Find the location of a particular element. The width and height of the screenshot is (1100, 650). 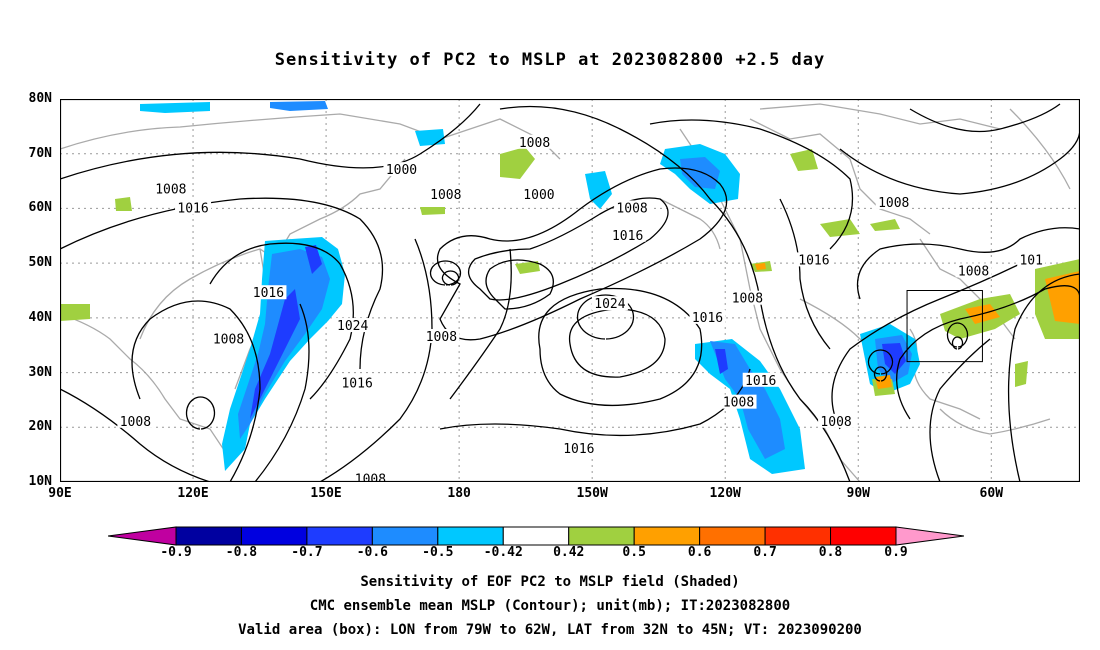

colorbar-tick-label: -0.5 is located at coordinates (438, 552).